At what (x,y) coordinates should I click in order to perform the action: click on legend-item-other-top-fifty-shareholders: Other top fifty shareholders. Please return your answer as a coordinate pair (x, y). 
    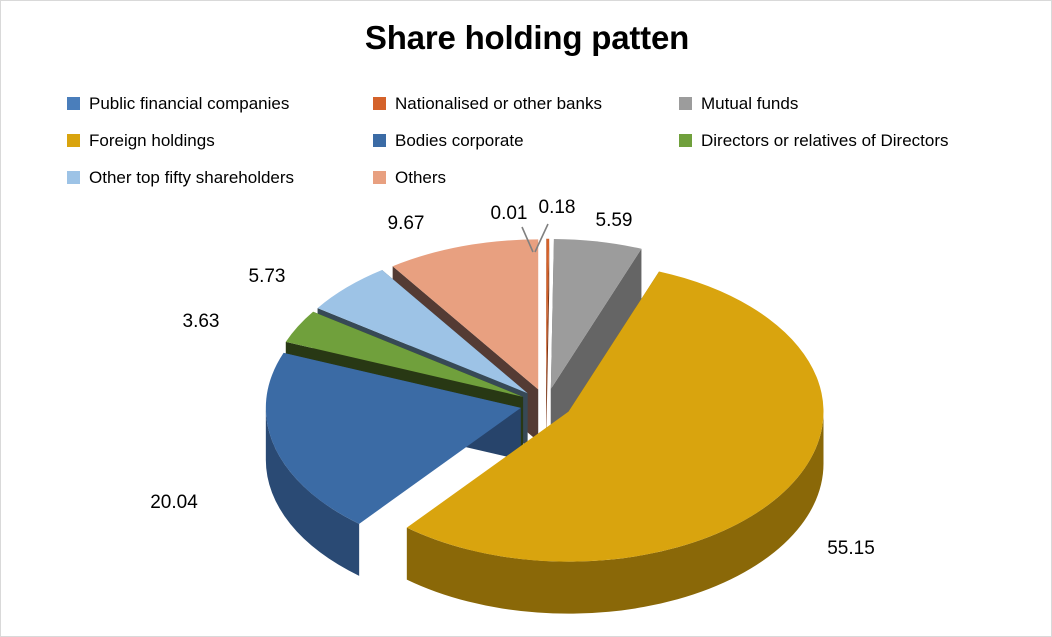
    Looking at the image, I should click on (220, 178).